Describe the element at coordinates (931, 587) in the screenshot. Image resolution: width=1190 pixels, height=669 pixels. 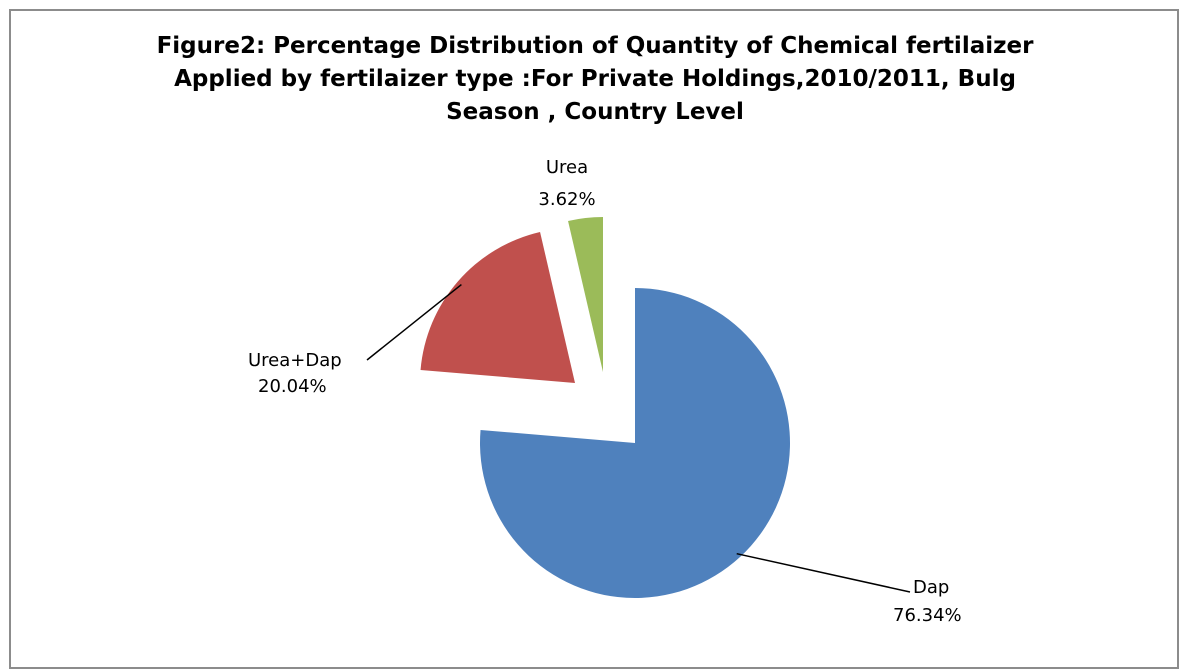
I see `slice-label-dap: Dap` at that location.